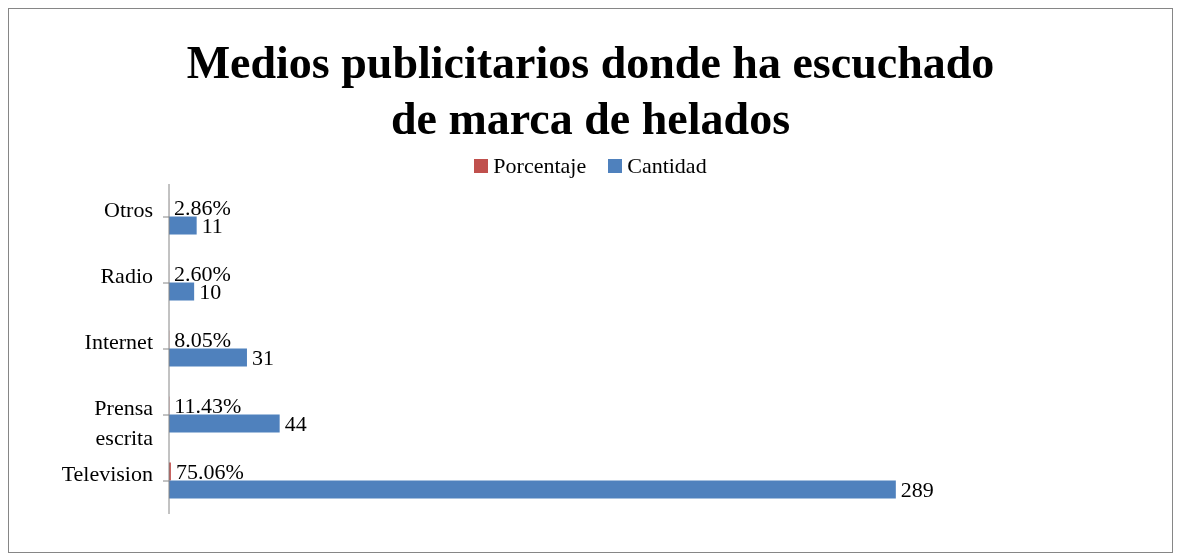  I want to click on y-tick-label: Television, so click(107, 473).